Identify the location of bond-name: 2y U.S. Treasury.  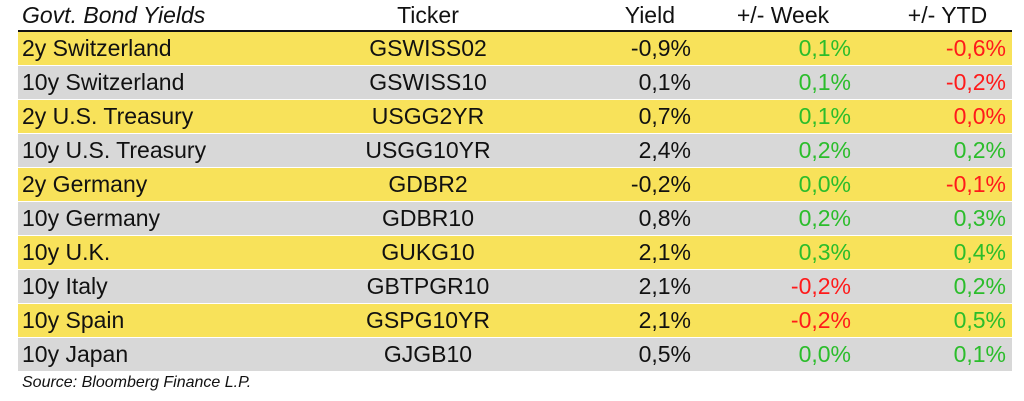
(108, 116).